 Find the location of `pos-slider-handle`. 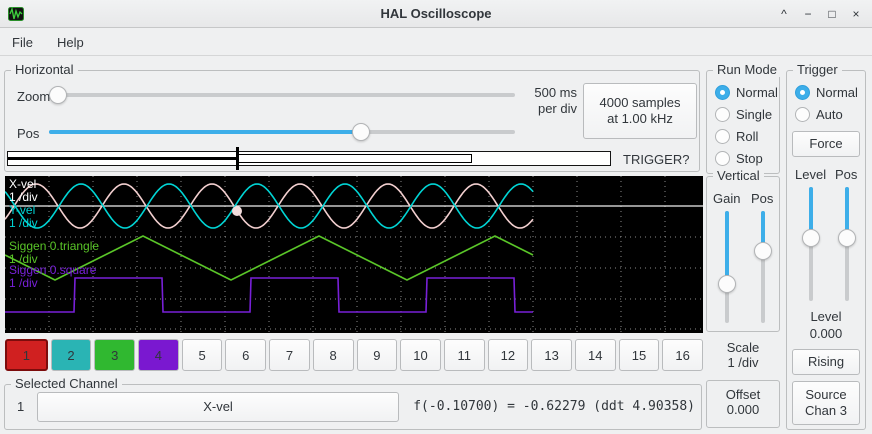

pos-slider-handle is located at coordinates (361, 132).